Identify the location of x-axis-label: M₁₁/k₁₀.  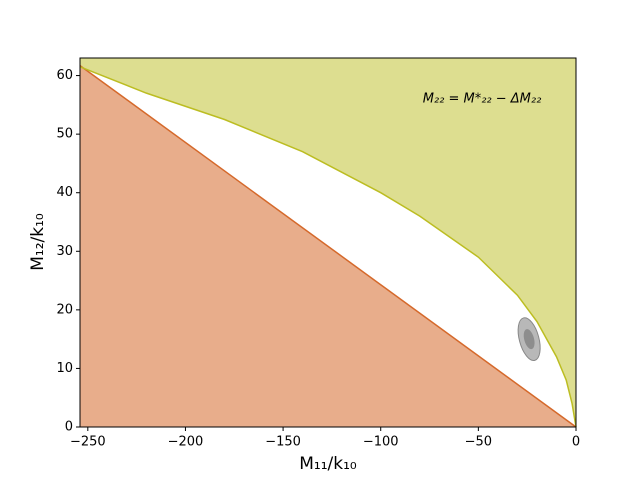
(328, 464).